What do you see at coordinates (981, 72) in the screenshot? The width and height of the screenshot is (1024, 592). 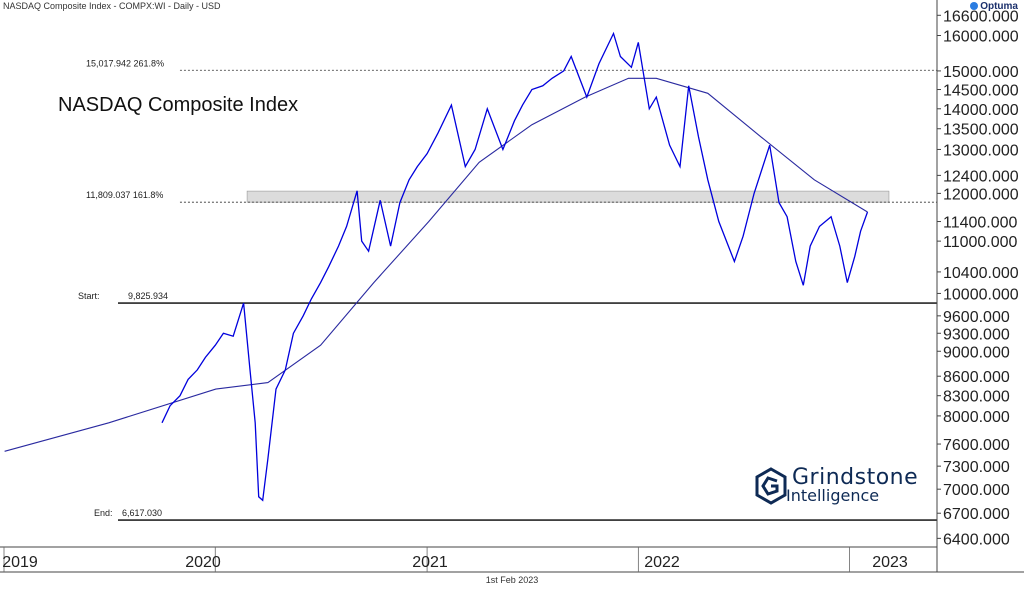 I see `y-tick-label: 15000.000` at bounding box center [981, 72].